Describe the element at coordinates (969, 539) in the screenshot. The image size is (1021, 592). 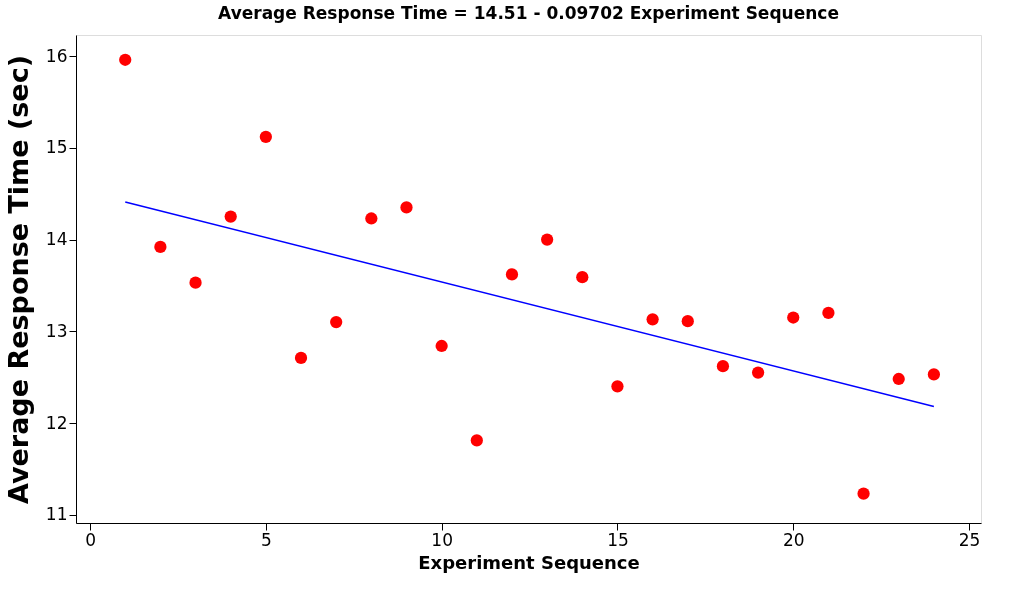
I see `x-tick-label: 25` at that location.